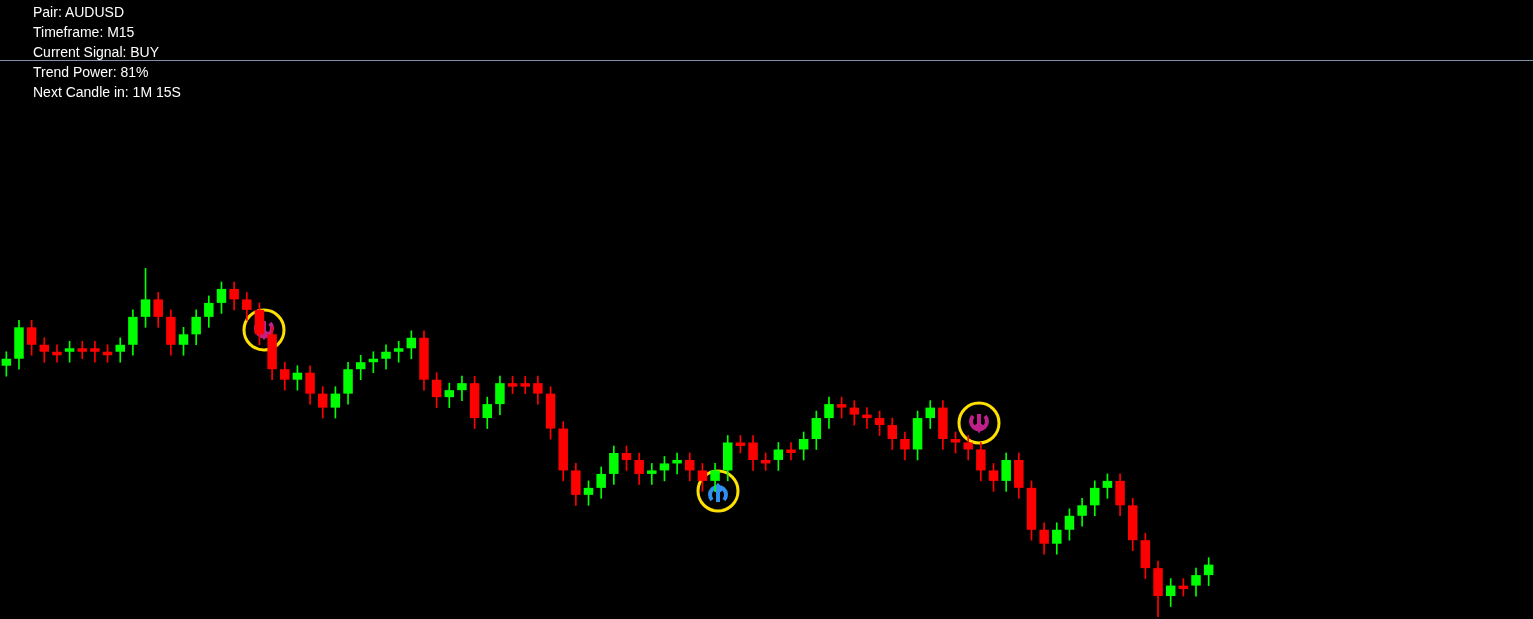  I want to click on text: Trend Power: 81%, so click(91, 72).